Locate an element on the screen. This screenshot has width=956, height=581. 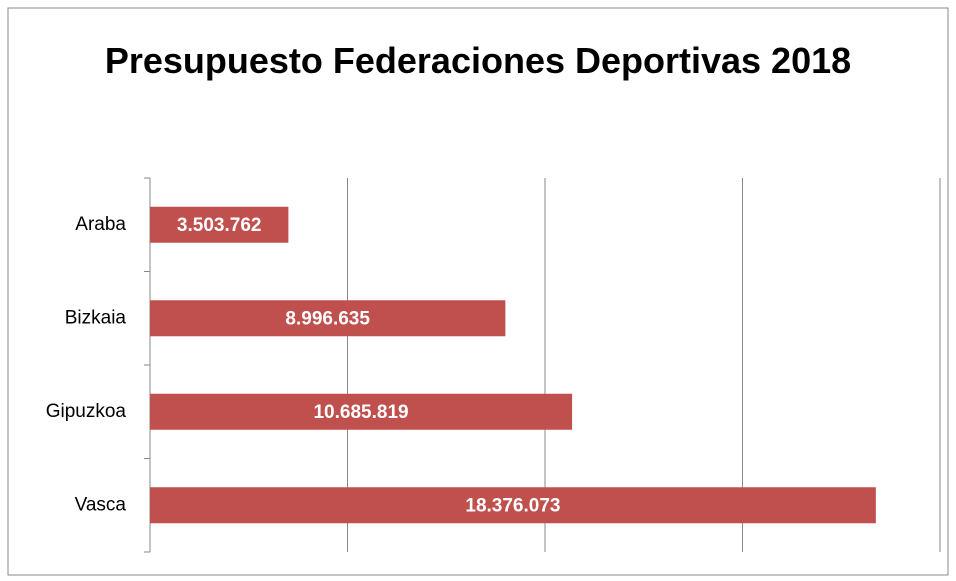
y-tick-label: Vasca is located at coordinates (101, 504).